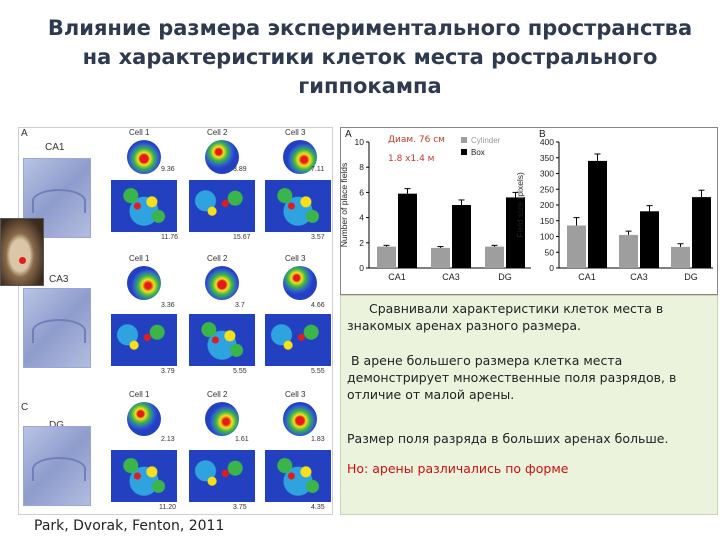 Image resolution: width=720 pixels, height=540 pixels. Describe the element at coordinates (542, 134) in the screenshot. I see `chart-panel-letter: B` at that location.